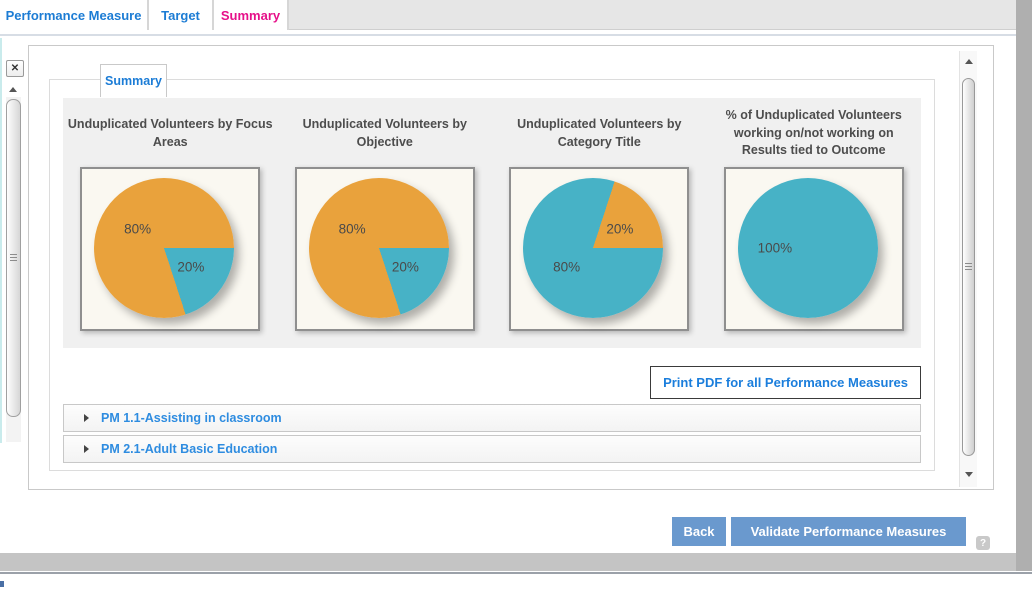 The width and height of the screenshot is (1032, 596). What do you see at coordinates (164, 248) in the screenshot?
I see `pie-focus-areas: 20% 80%` at bounding box center [164, 248].